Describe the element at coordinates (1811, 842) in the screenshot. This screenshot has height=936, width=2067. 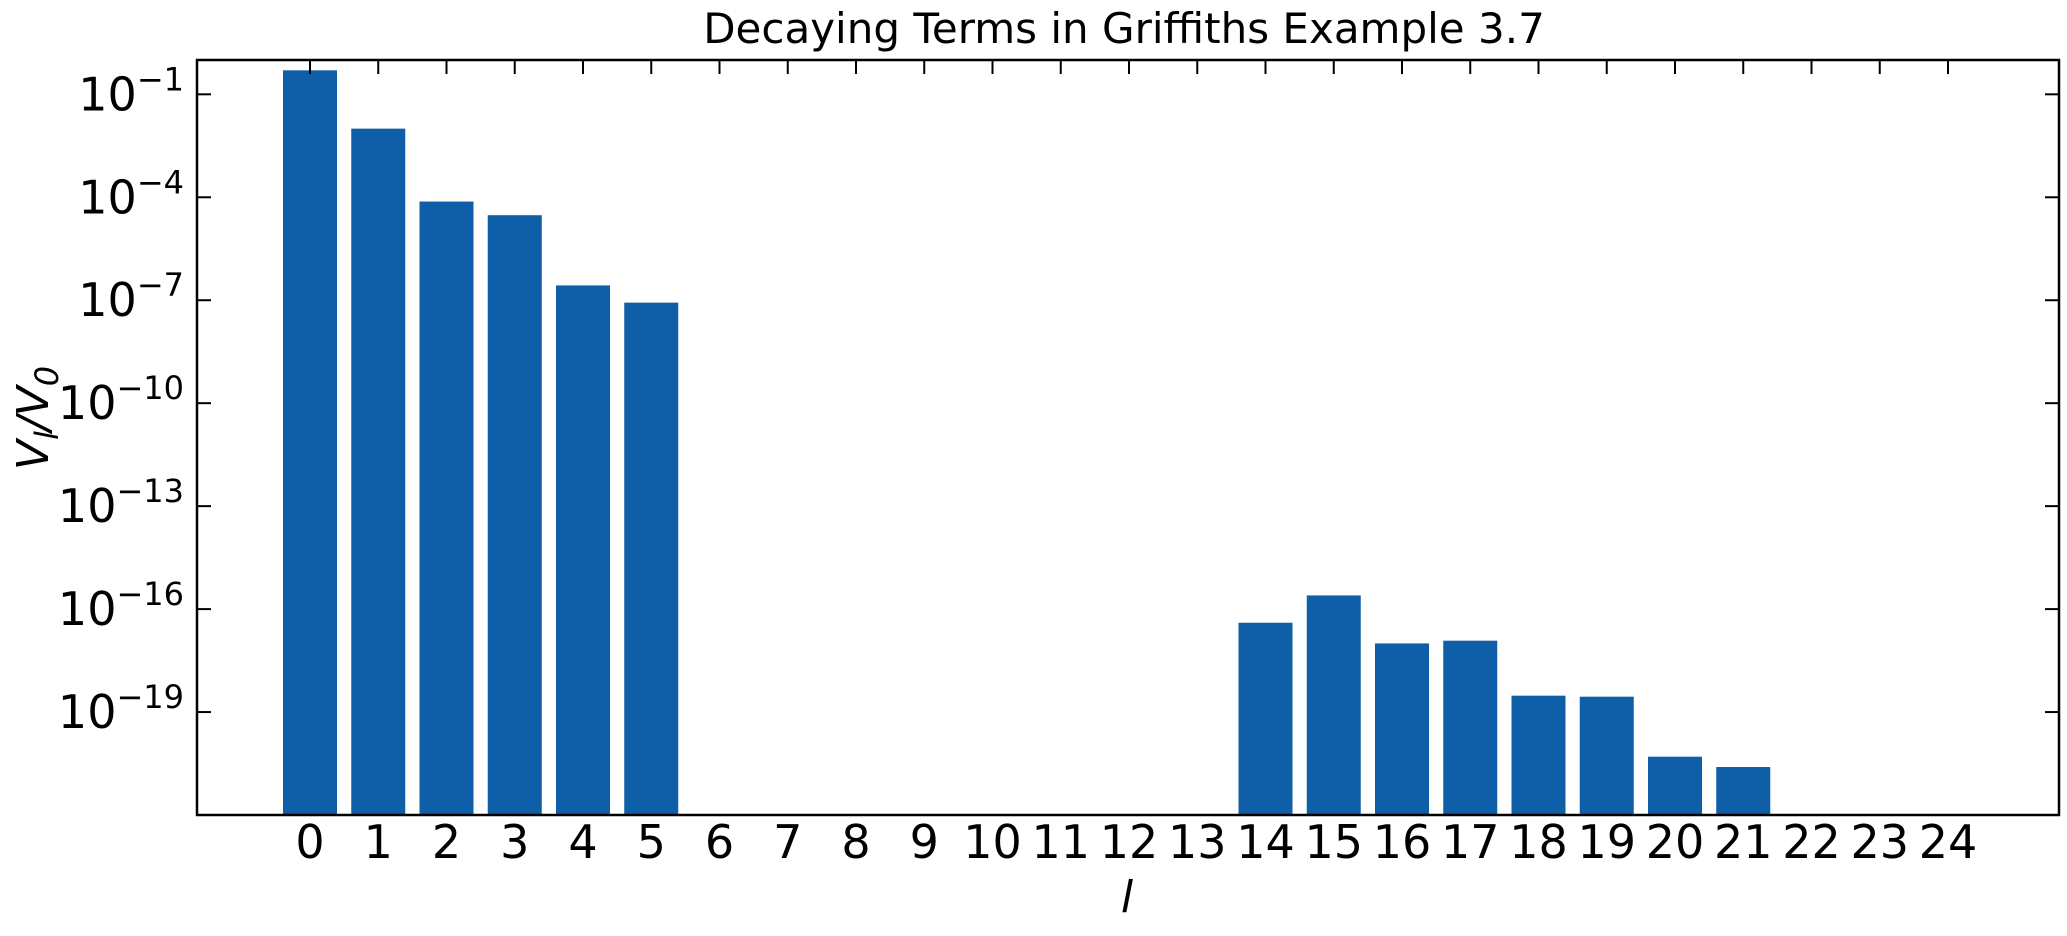
I see `x-tick-label-22: 22` at that location.